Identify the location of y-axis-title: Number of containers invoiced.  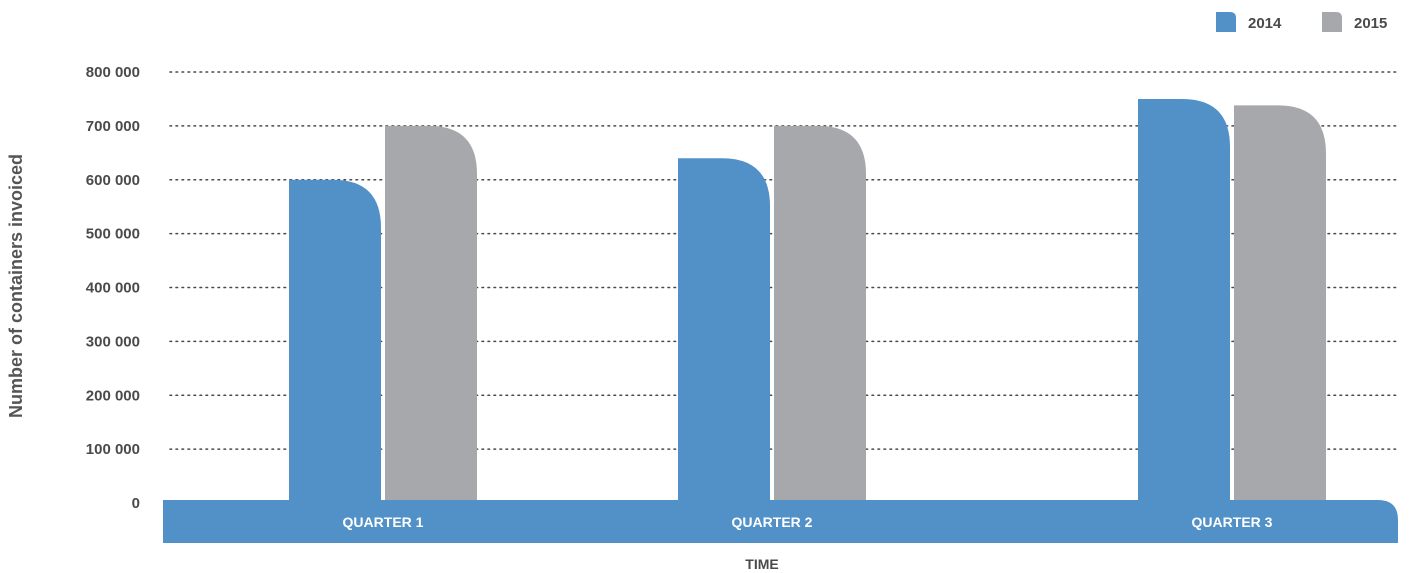
(16, 286).